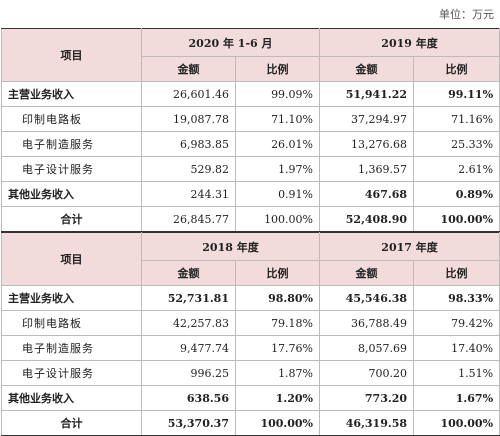  I want to click on cell: 1,369.57, so click(367, 169).